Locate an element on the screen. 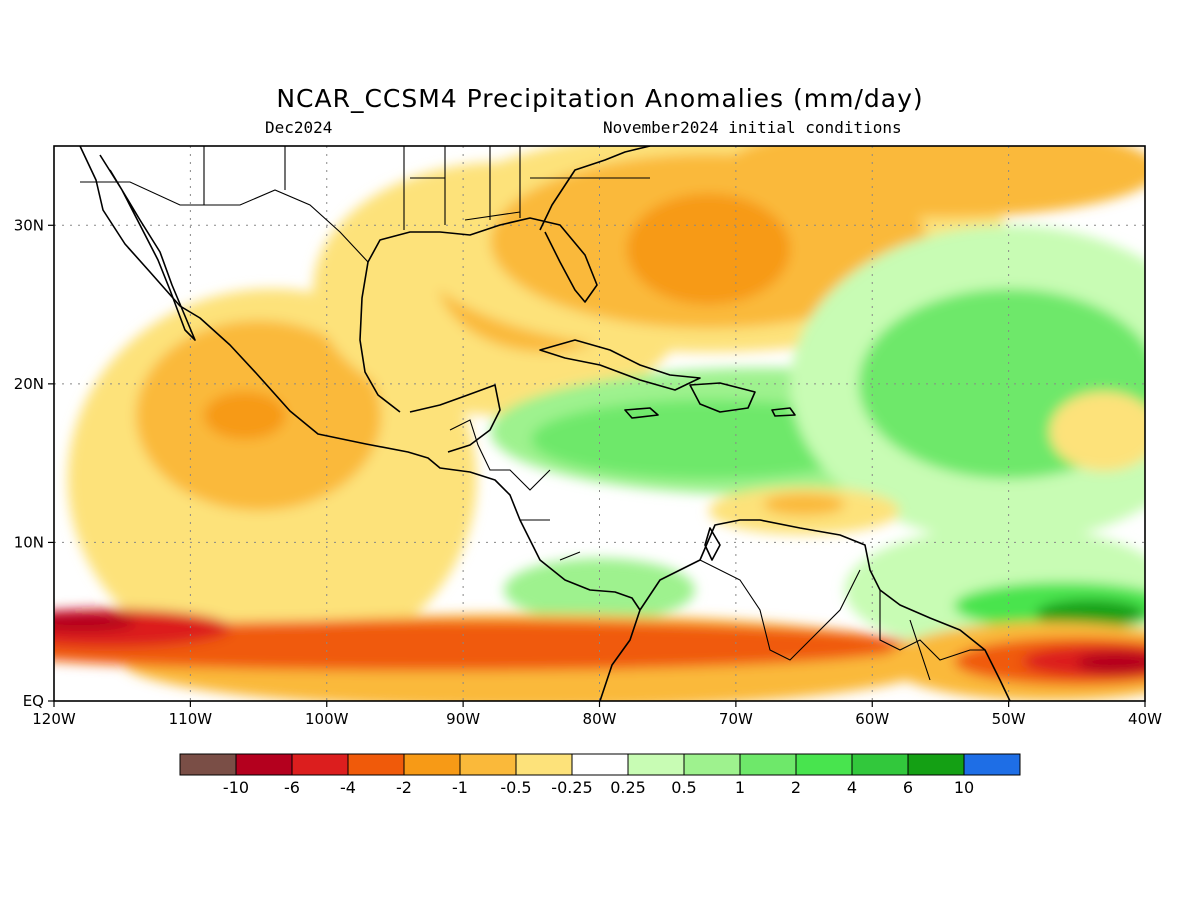 This screenshot has height=900, width=1200. x-tick-label: 90W is located at coordinates (463, 719).